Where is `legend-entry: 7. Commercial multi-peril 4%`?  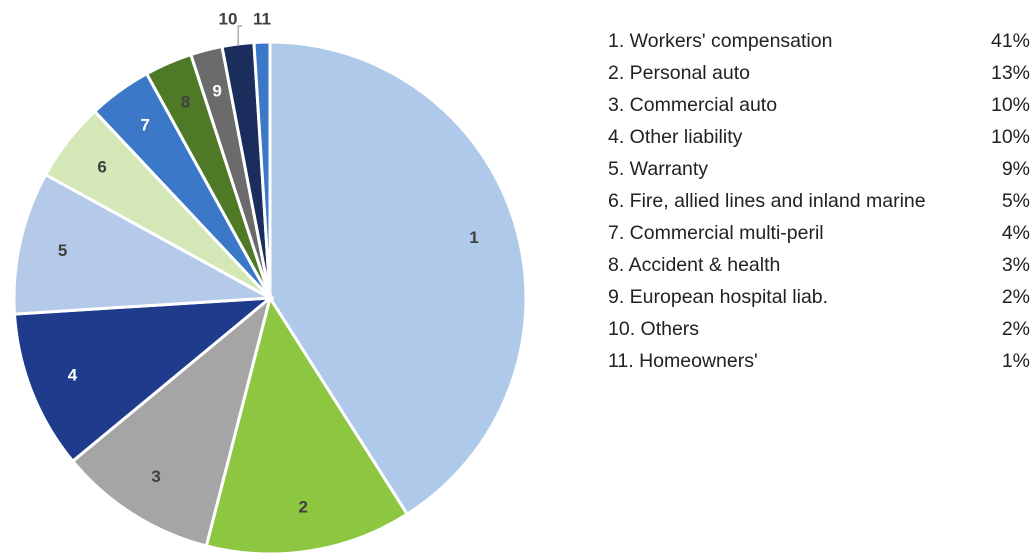
legend-entry: 7. Commercial multi-peril 4% is located at coordinates (819, 233).